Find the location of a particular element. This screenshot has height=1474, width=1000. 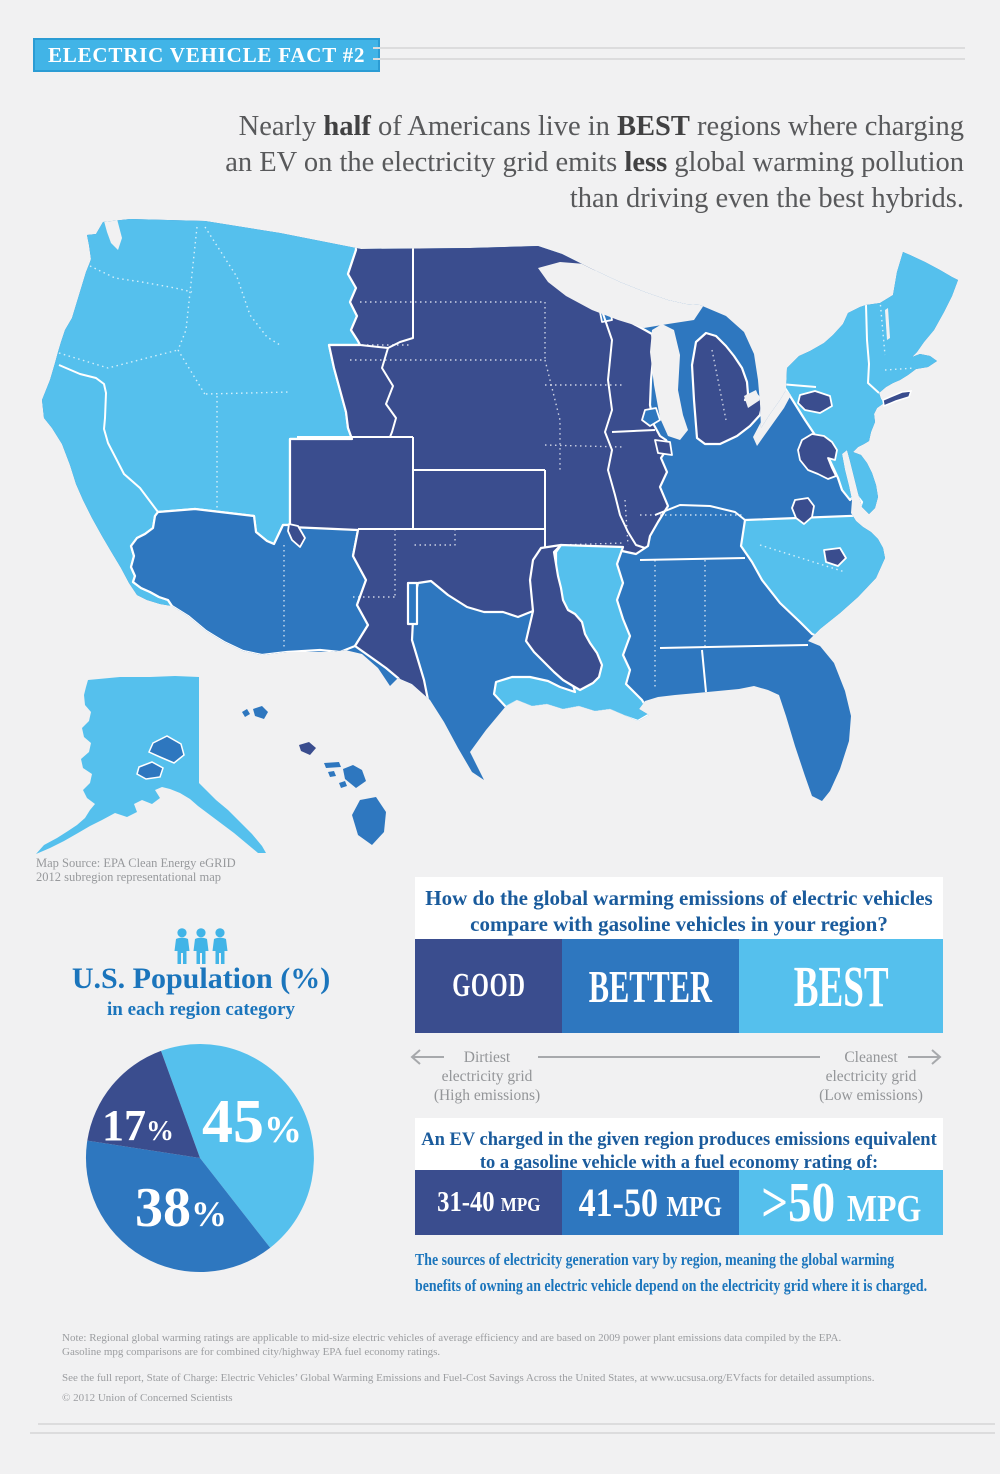

svg-text: (High emissions) is located at coordinates (487, 1095).